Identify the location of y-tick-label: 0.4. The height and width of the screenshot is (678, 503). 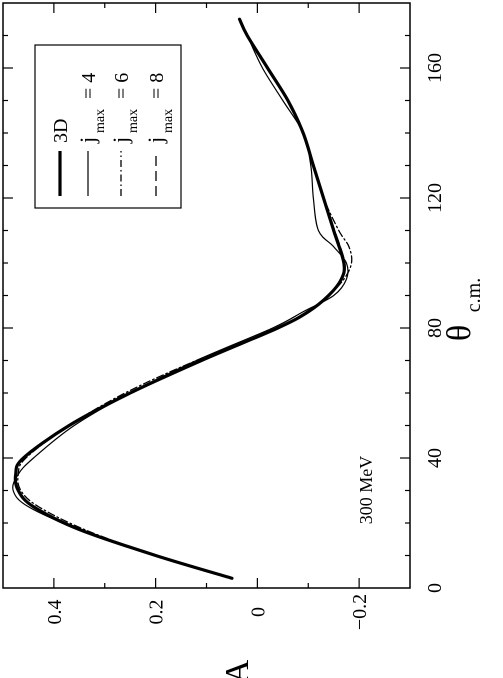
(55, 612).